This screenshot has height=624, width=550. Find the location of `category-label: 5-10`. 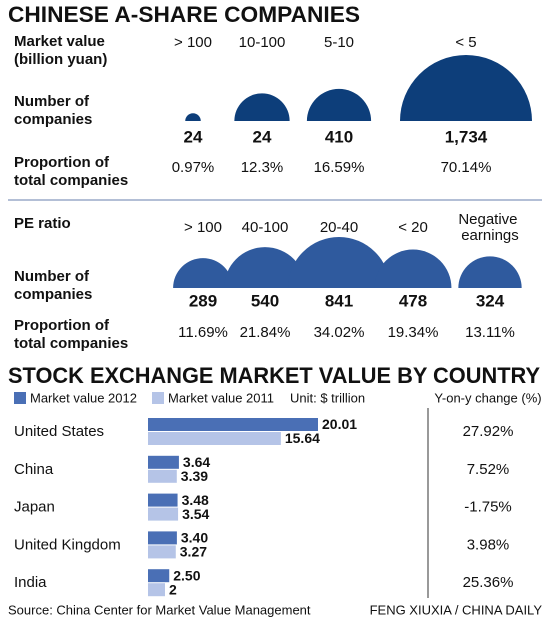

category-label: 5-10 is located at coordinates (339, 42).